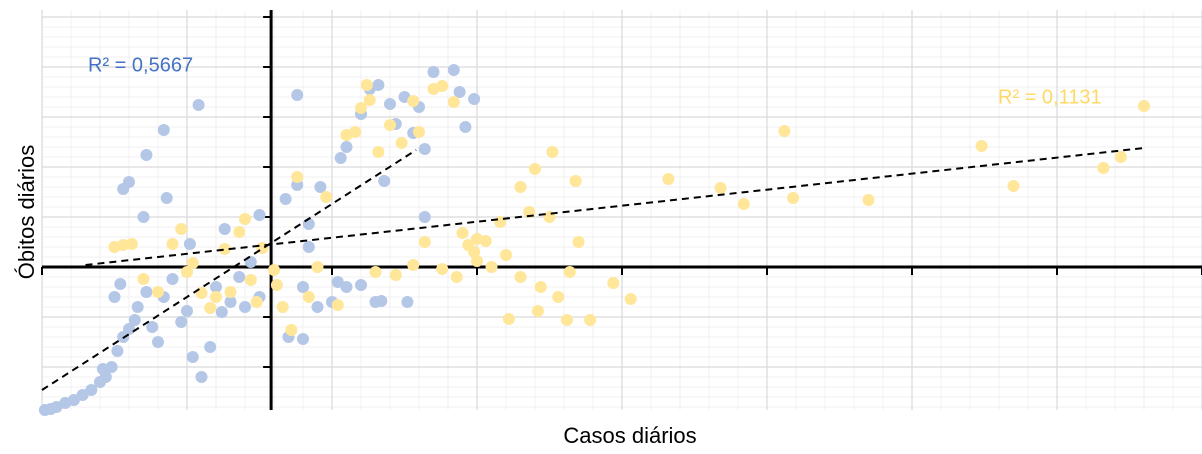 This screenshot has height=454, width=1202. Describe the element at coordinates (140, 65) in the screenshot. I see `r2-label: R² = 0,5667` at that location.